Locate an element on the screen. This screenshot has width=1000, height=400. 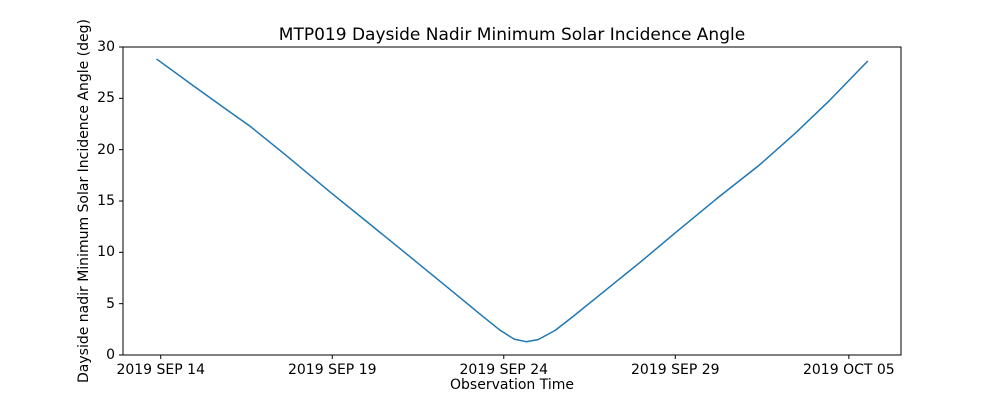
y-tick-label: 25 is located at coordinates (106, 98).